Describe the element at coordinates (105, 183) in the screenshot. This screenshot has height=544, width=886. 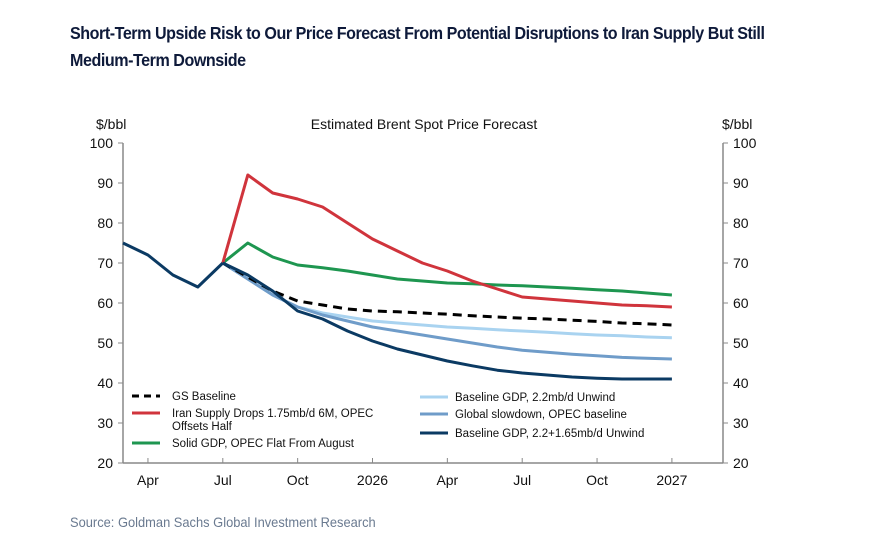
I see `y-tick-label-left: 90` at that location.